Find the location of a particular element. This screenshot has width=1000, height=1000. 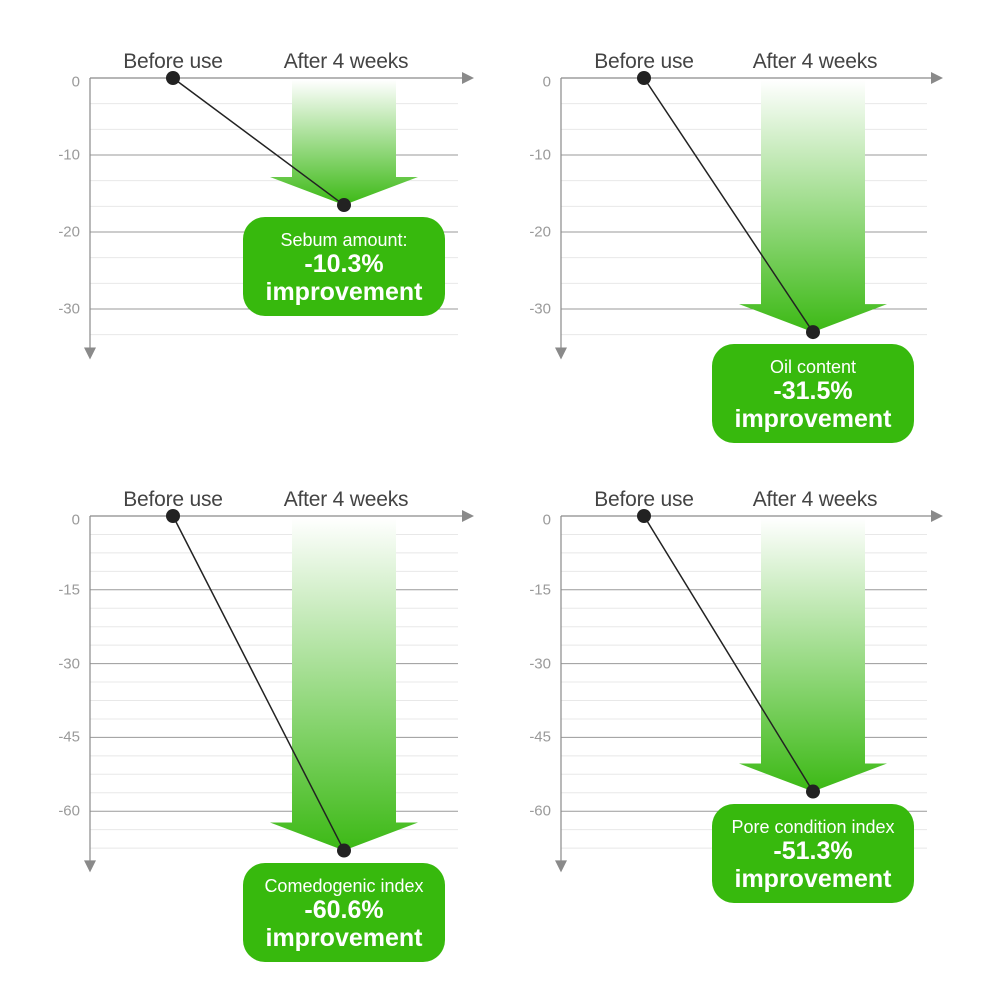

improvement-callout: Pore condition index -51.3% improvement is located at coordinates (813, 853).